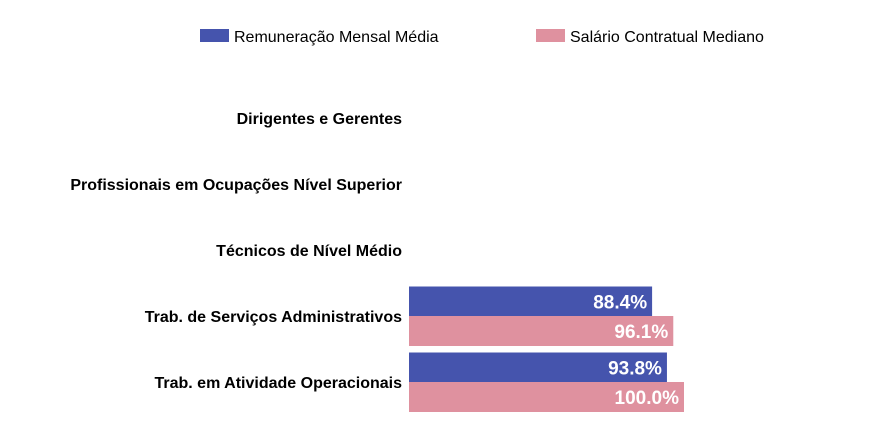 The image size is (876, 429). What do you see at coordinates (320, 119) in the screenshot?
I see `category-label: Dirigentes e Gerentes` at bounding box center [320, 119].